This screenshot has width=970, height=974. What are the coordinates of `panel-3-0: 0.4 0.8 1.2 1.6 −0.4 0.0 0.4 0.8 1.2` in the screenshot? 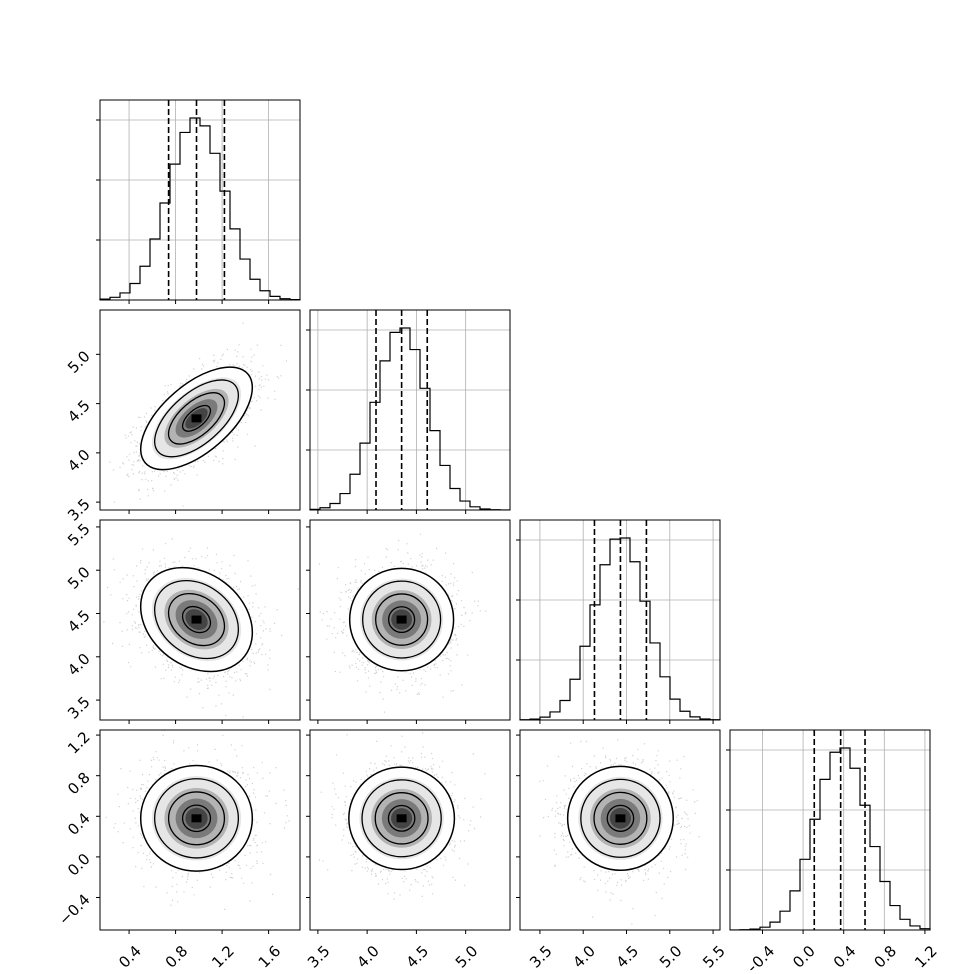 It's located at (178, 850).